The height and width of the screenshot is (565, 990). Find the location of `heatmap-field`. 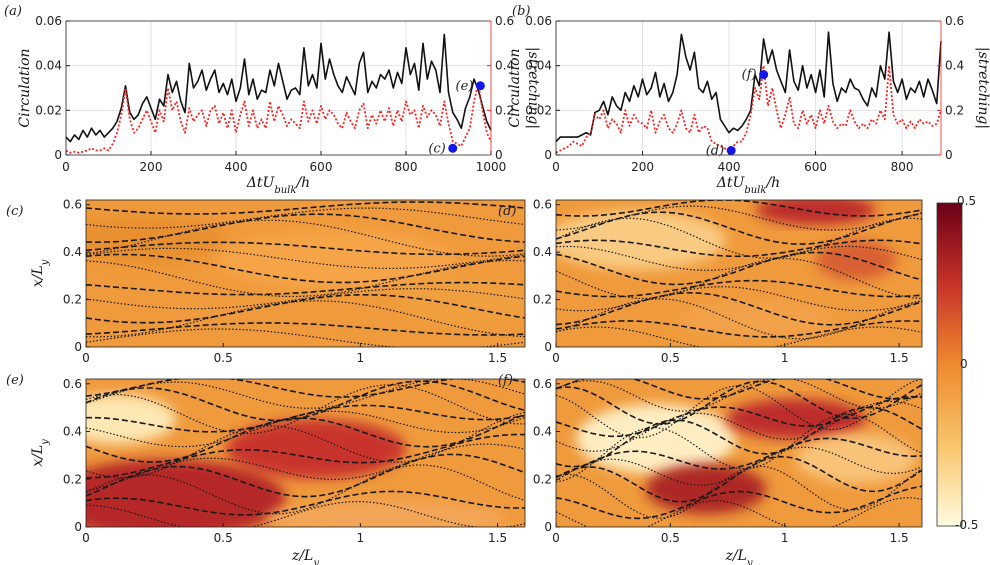

heatmap-field is located at coordinates (739, 453).